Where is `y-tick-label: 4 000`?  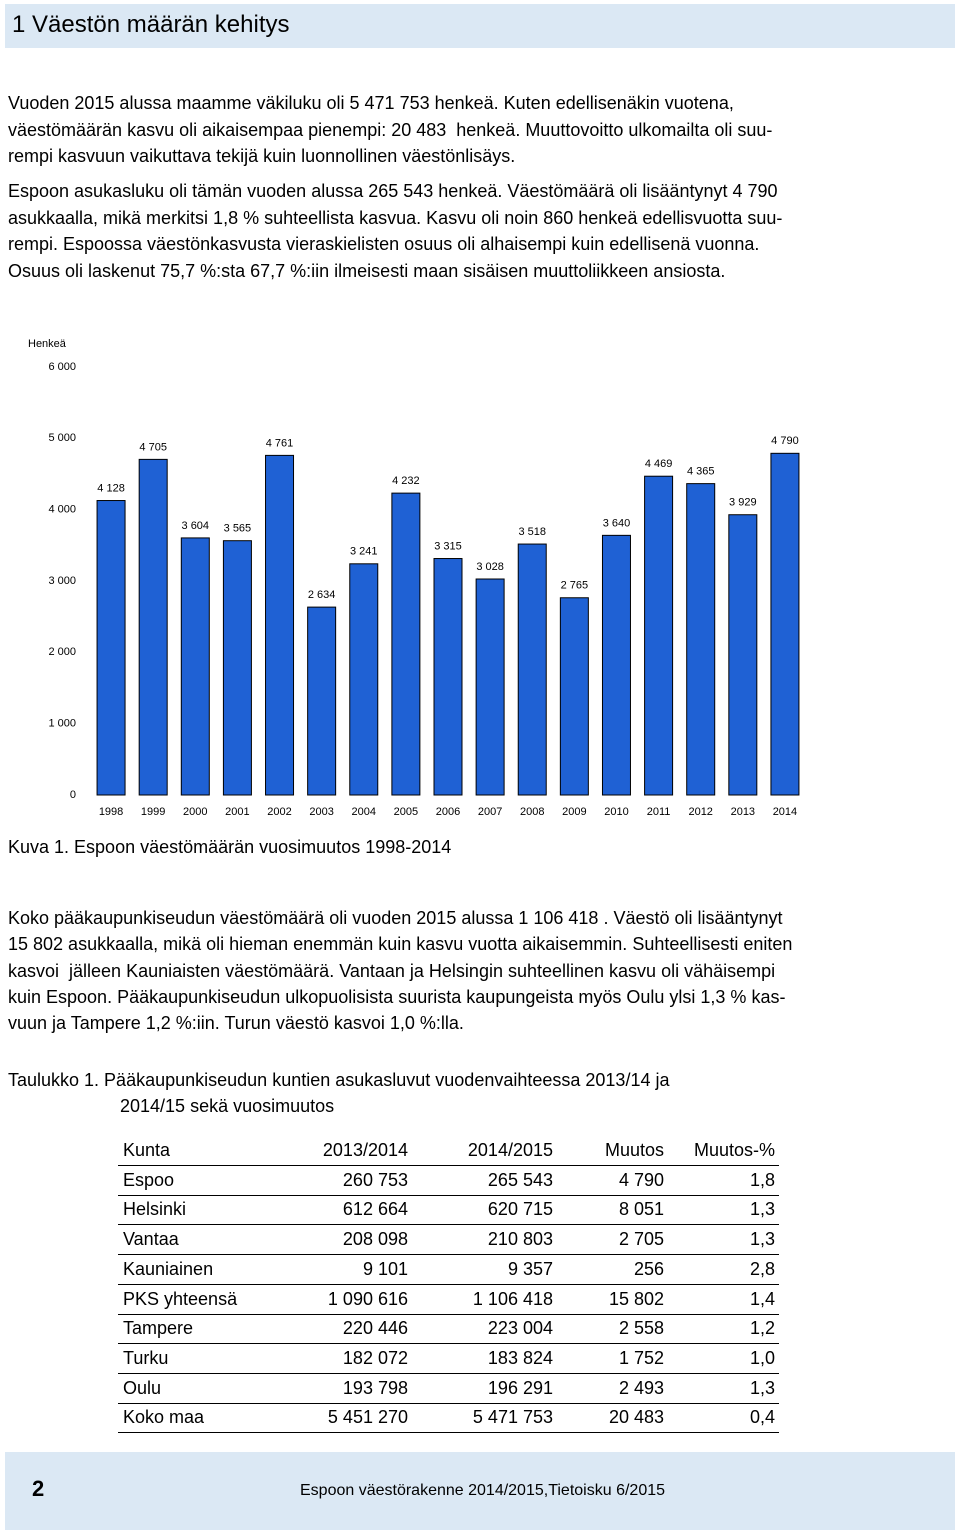 y-tick-label: 4 000 is located at coordinates (62, 510).